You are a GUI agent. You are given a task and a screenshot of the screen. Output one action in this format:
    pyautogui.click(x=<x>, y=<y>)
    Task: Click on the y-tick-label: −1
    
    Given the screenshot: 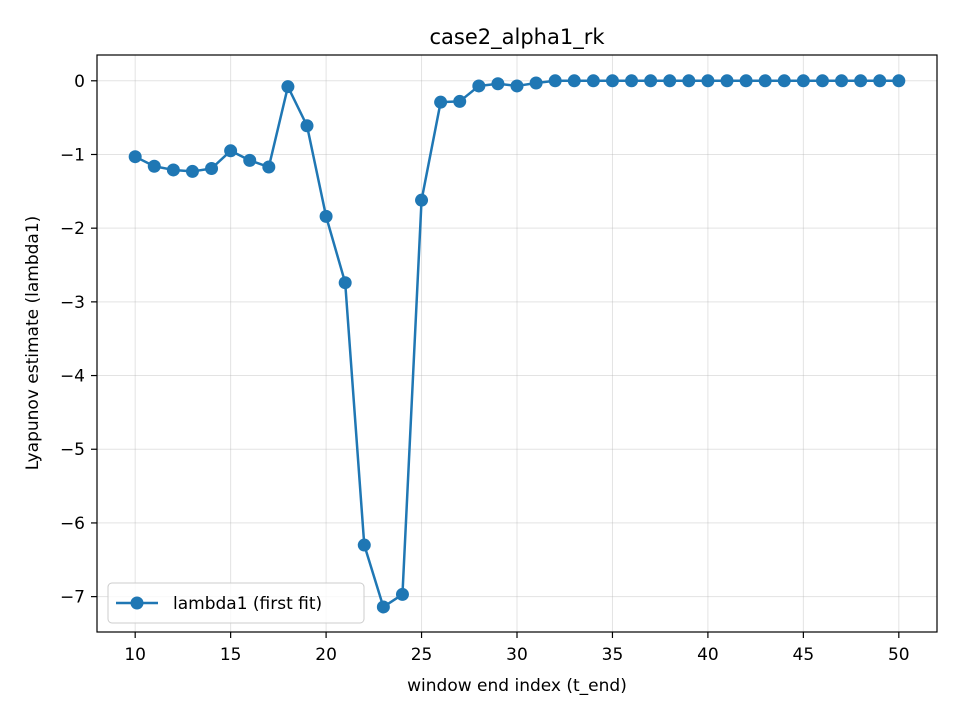 What is the action you would take?
    pyautogui.click(x=72, y=155)
    